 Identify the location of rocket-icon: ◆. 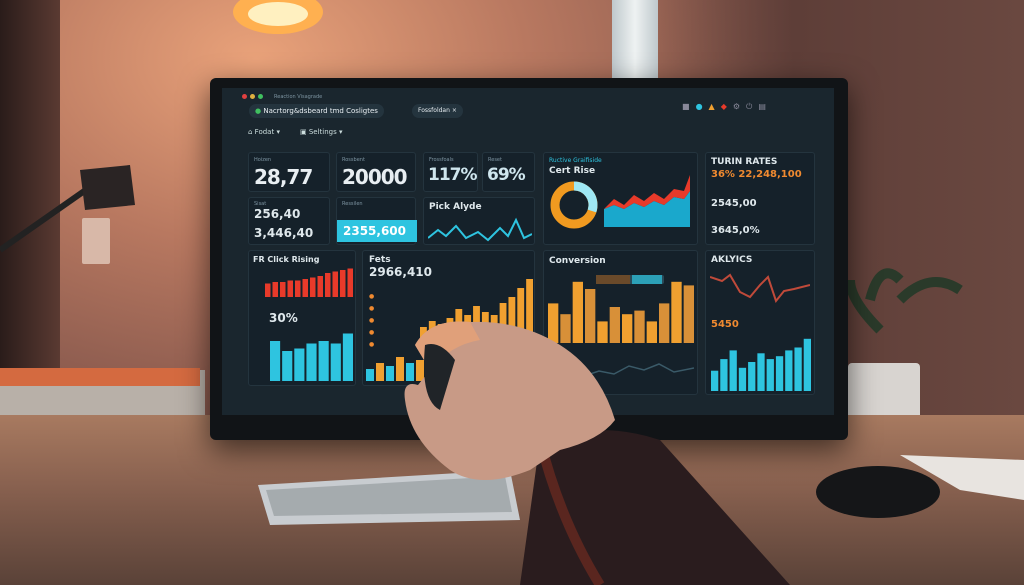
(723, 106).